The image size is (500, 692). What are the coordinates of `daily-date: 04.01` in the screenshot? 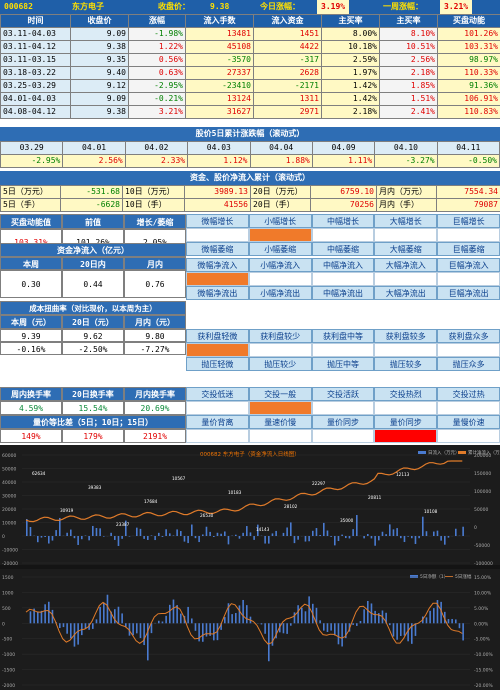 It's located at (94, 148).